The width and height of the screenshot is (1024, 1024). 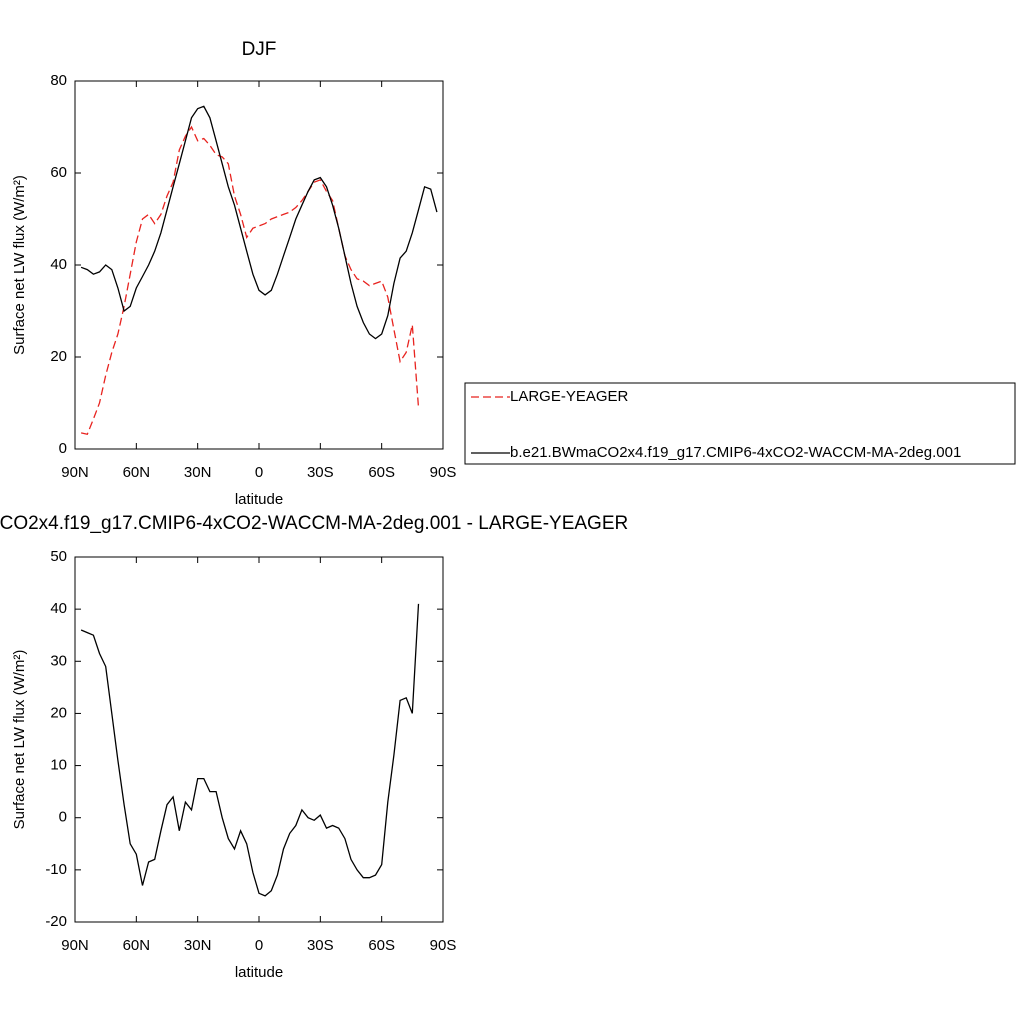 What do you see at coordinates (58, 80) in the screenshot?
I see `y-tick-label: 80` at bounding box center [58, 80].